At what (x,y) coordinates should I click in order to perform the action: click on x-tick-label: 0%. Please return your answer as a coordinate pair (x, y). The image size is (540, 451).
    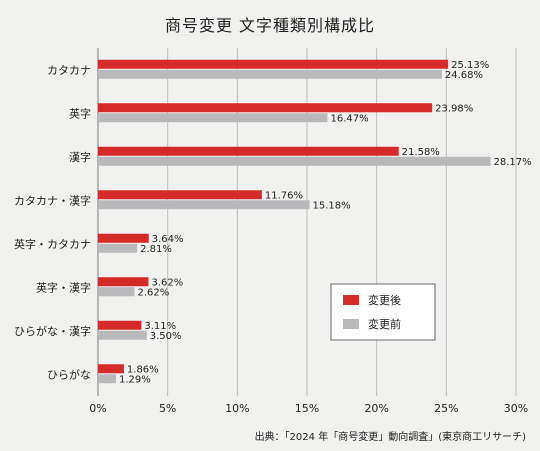
    Looking at the image, I should click on (97, 408).